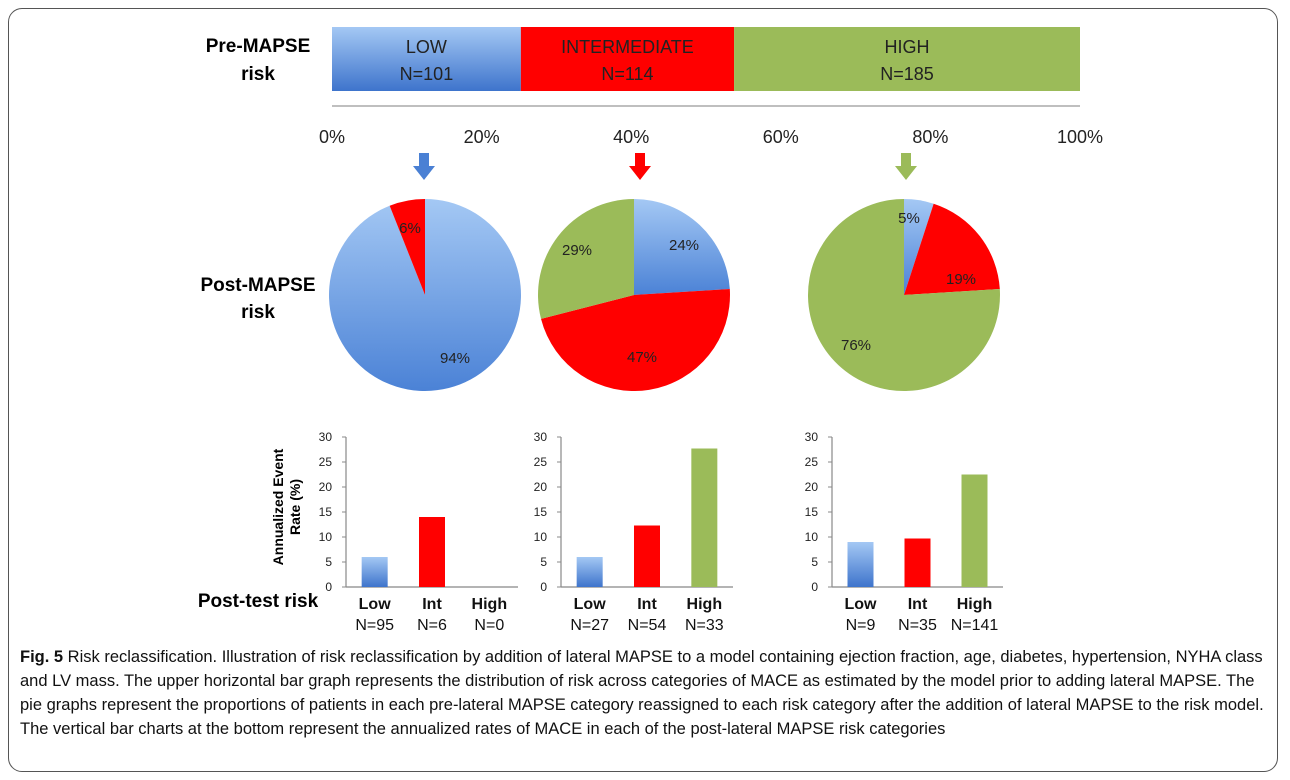 The height and width of the screenshot is (780, 1290). Describe the element at coordinates (704, 625) in the screenshot. I see `x-n-label: N=33` at that location.